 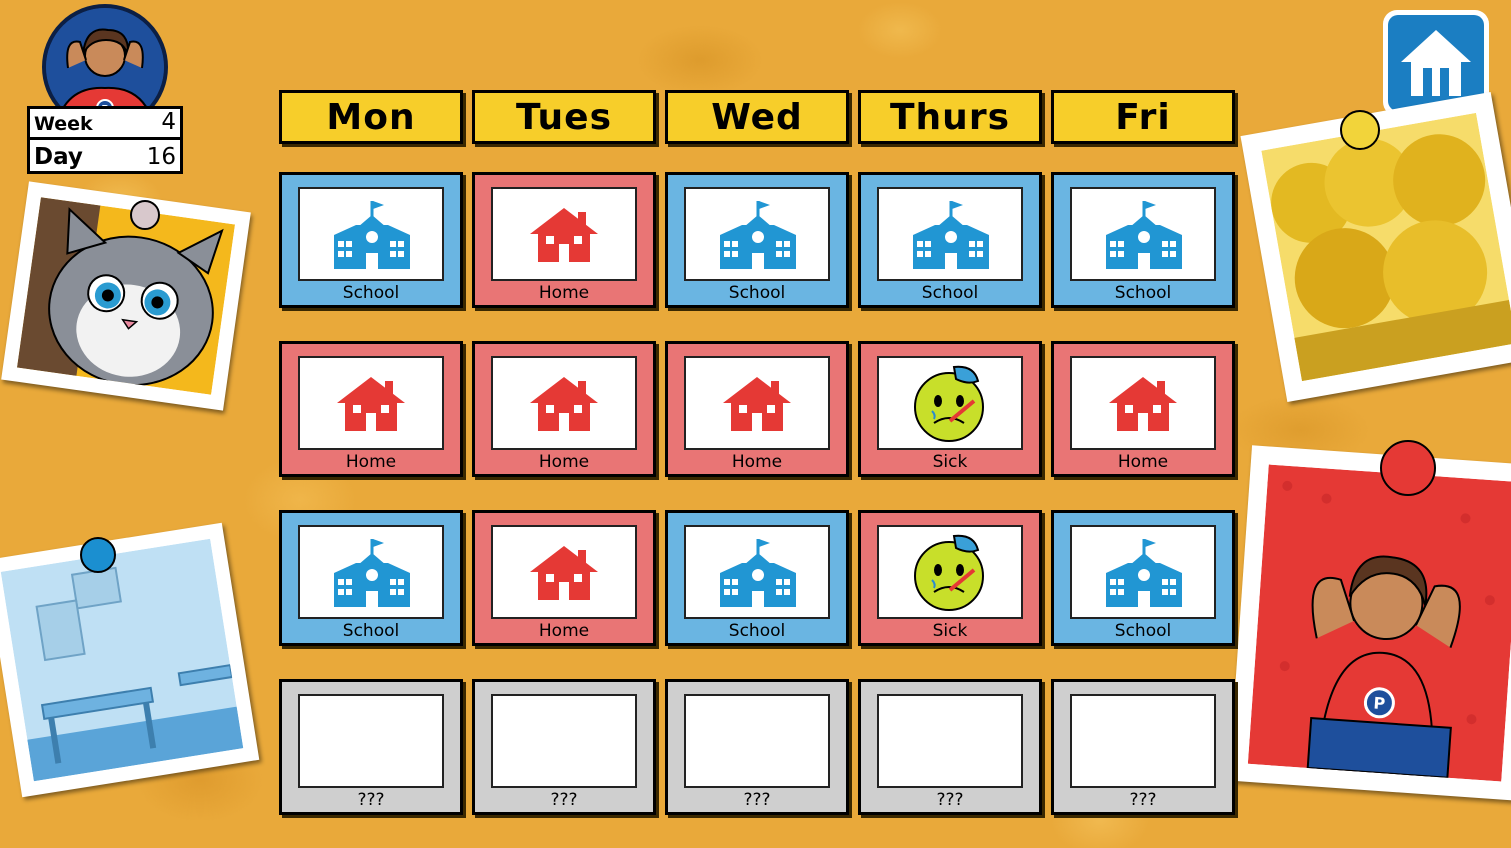 What do you see at coordinates (105, 67) in the screenshot?
I see `player-avatar: P` at bounding box center [105, 67].